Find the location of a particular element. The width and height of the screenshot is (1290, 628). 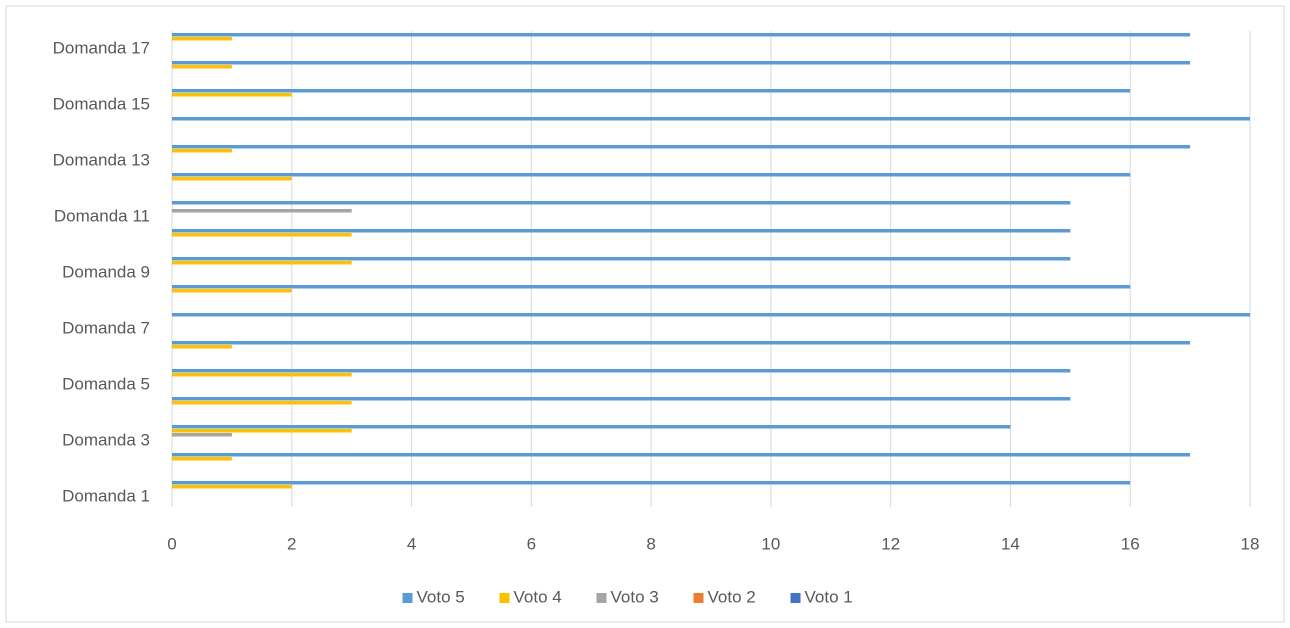

x-tick-label: 8 is located at coordinates (650, 543).